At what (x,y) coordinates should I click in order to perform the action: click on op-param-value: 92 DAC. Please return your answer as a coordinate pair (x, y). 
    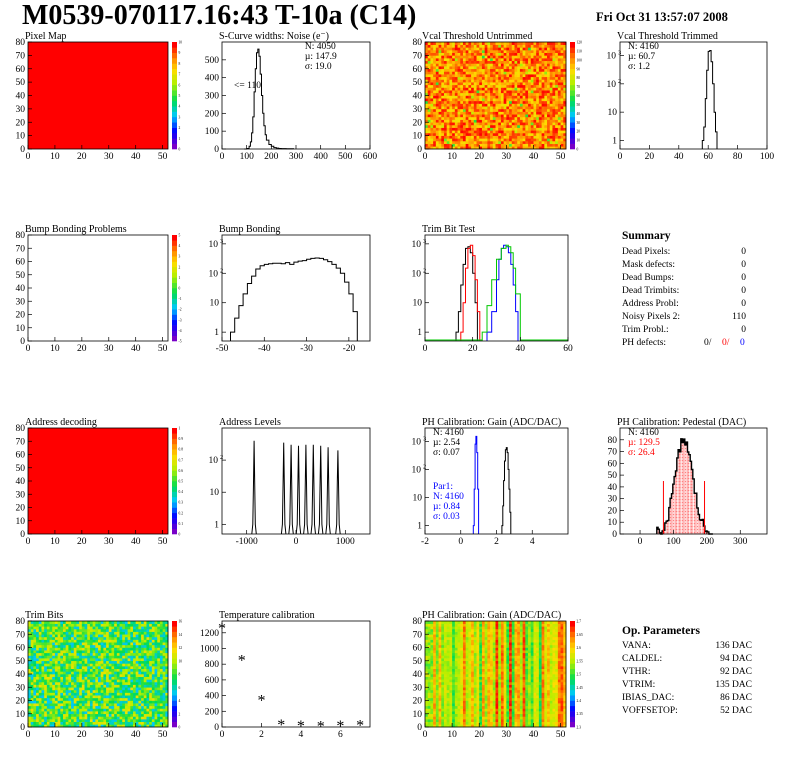
    Looking at the image, I should click on (736, 672).